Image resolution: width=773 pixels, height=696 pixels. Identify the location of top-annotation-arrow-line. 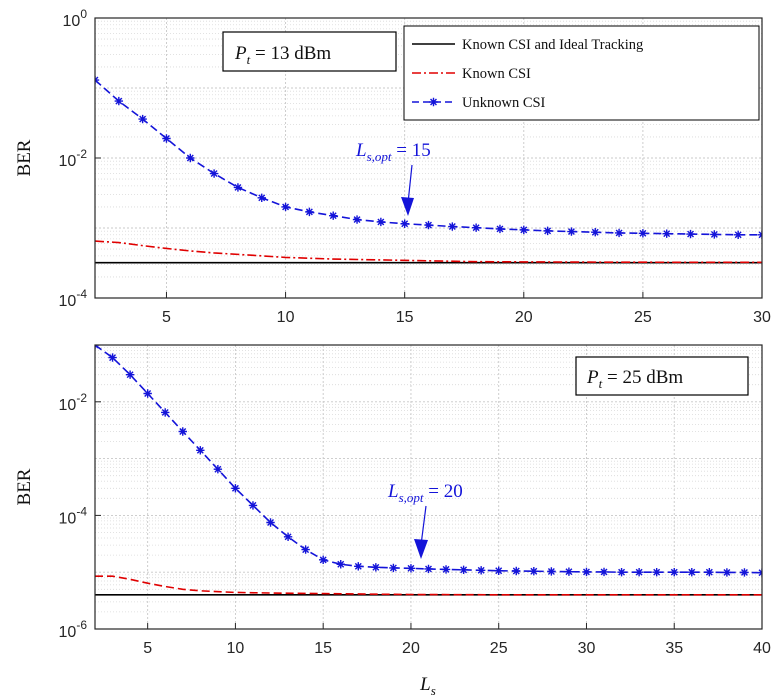
(410, 184).